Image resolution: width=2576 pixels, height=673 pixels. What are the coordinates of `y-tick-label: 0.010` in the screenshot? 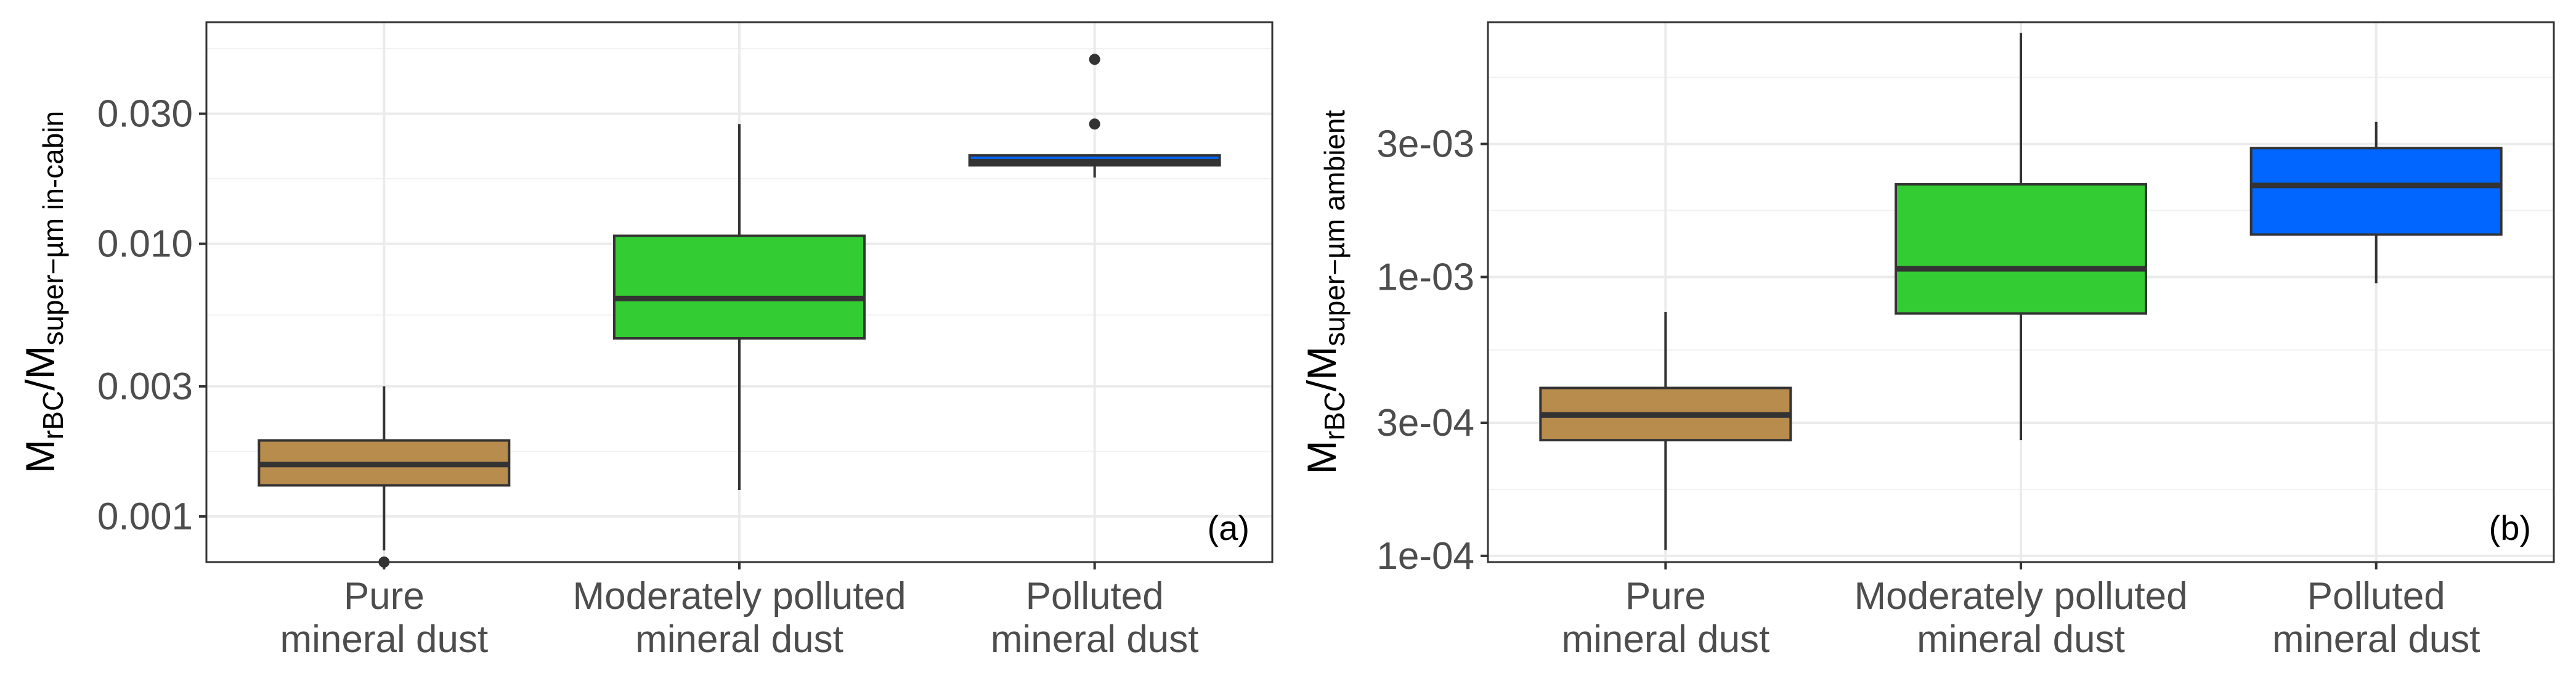 It's located at (145, 245).